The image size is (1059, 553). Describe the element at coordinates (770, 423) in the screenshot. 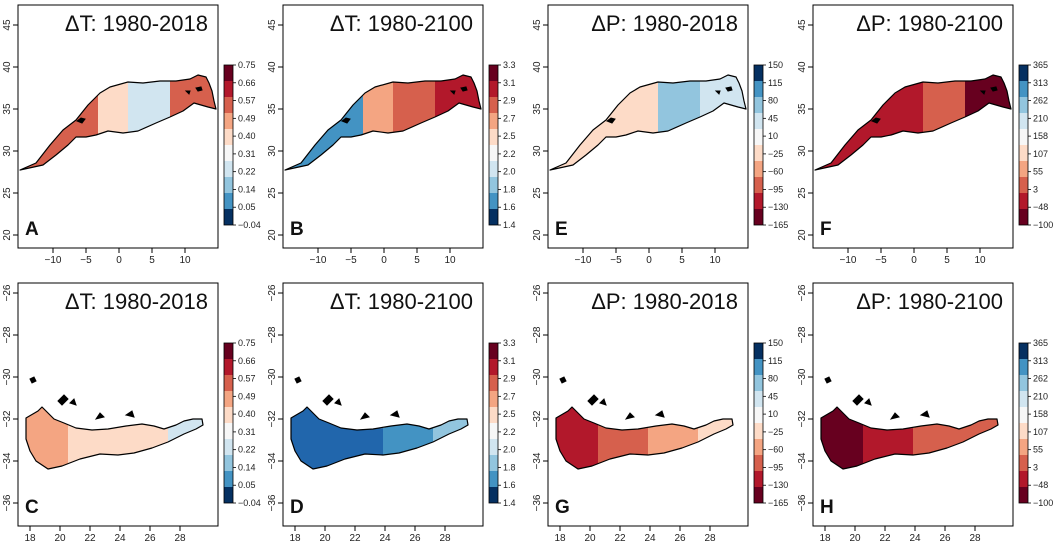

I see `panel-g-colorbar: 150 115 80 45 10 −25 −60 −95 −130 −165` at that location.